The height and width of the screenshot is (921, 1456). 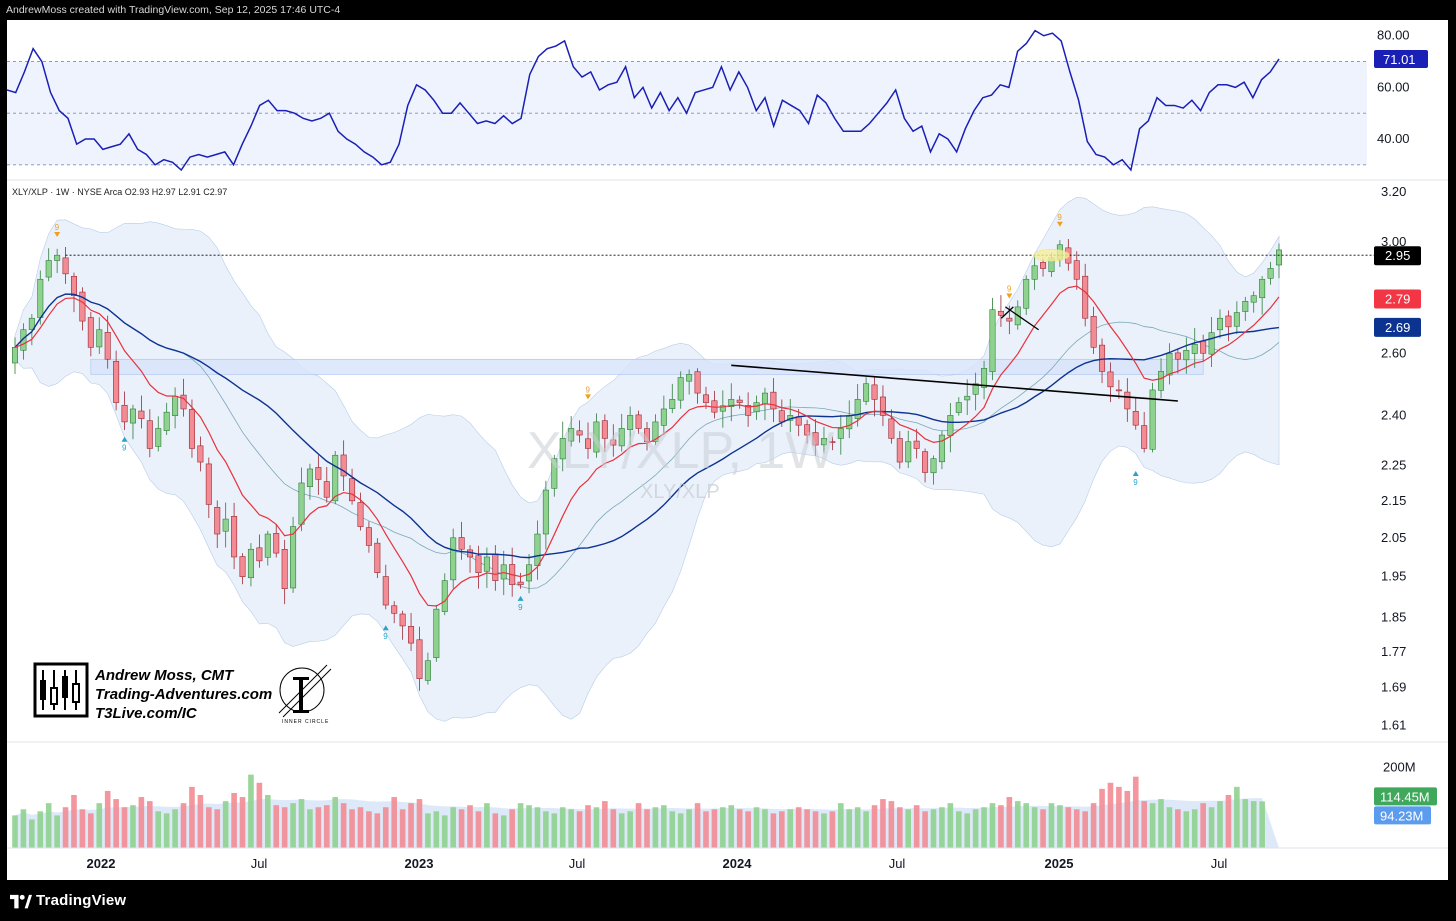 What do you see at coordinates (1393, 687) in the screenshot?
I see `price-axis-tick: 1.69` at bounding box center [1393, 687].